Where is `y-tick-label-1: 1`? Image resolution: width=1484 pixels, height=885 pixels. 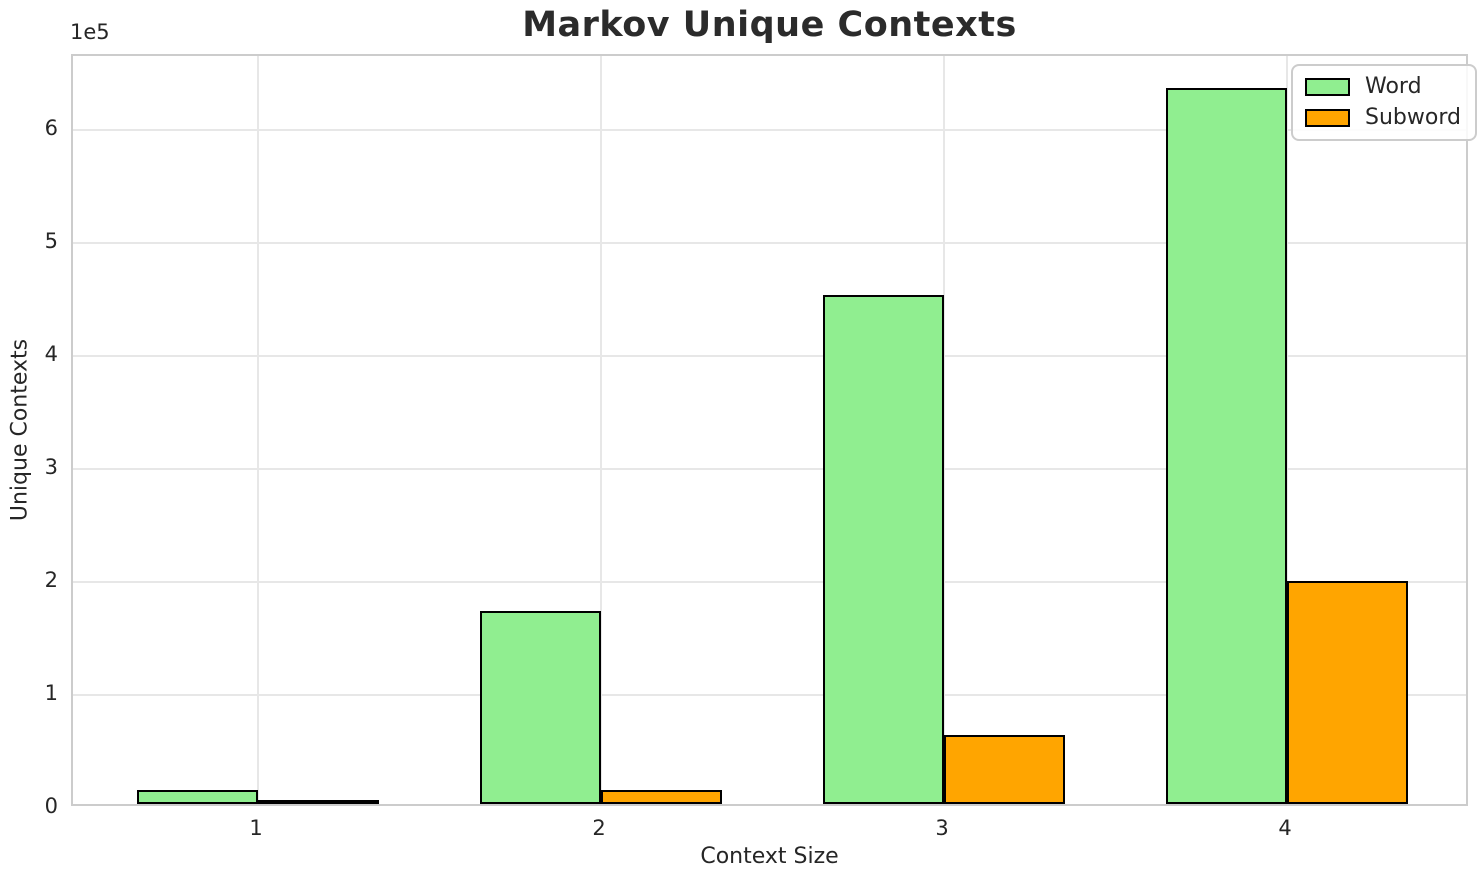 y-tick-label-1: 1 is located at coordinates (51, 692).